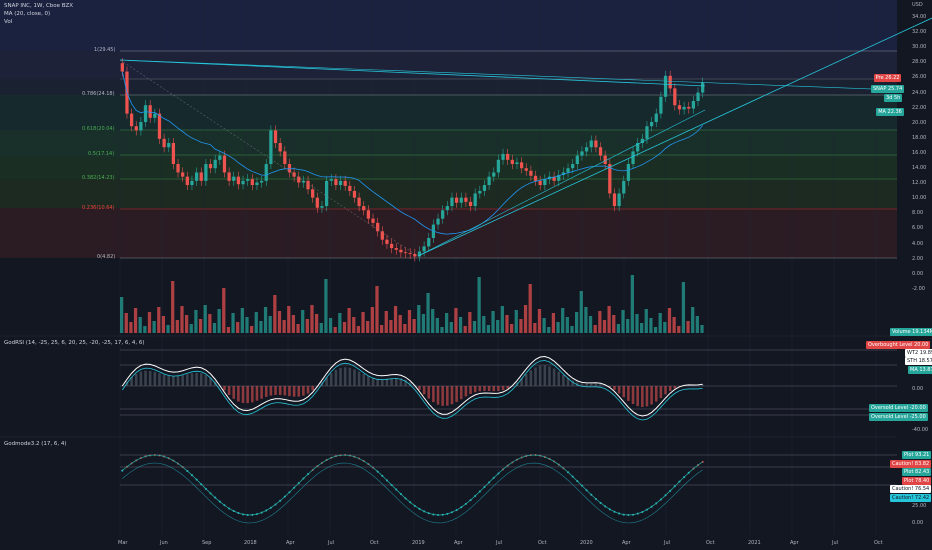 The image size is (932, 550). What do you see at coordinates (919, 77) in the screenshot?
I see `price-tick: 26.00` at bounding box center [919, 77].